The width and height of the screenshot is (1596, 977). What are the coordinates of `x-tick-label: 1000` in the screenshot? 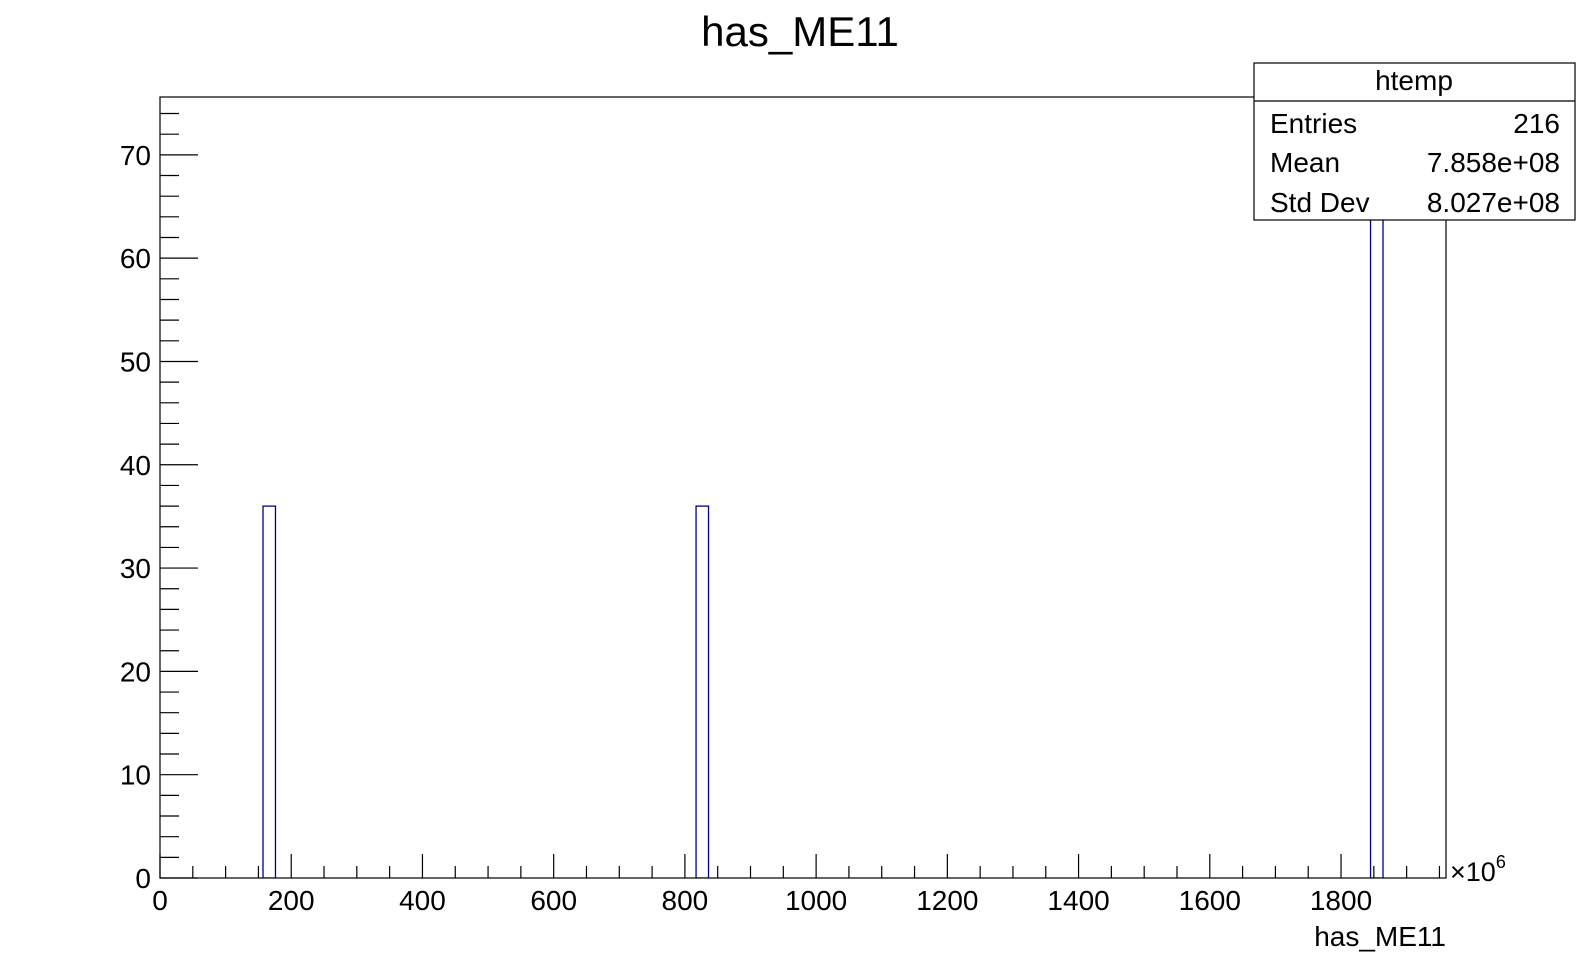 It's located at (816, 900).